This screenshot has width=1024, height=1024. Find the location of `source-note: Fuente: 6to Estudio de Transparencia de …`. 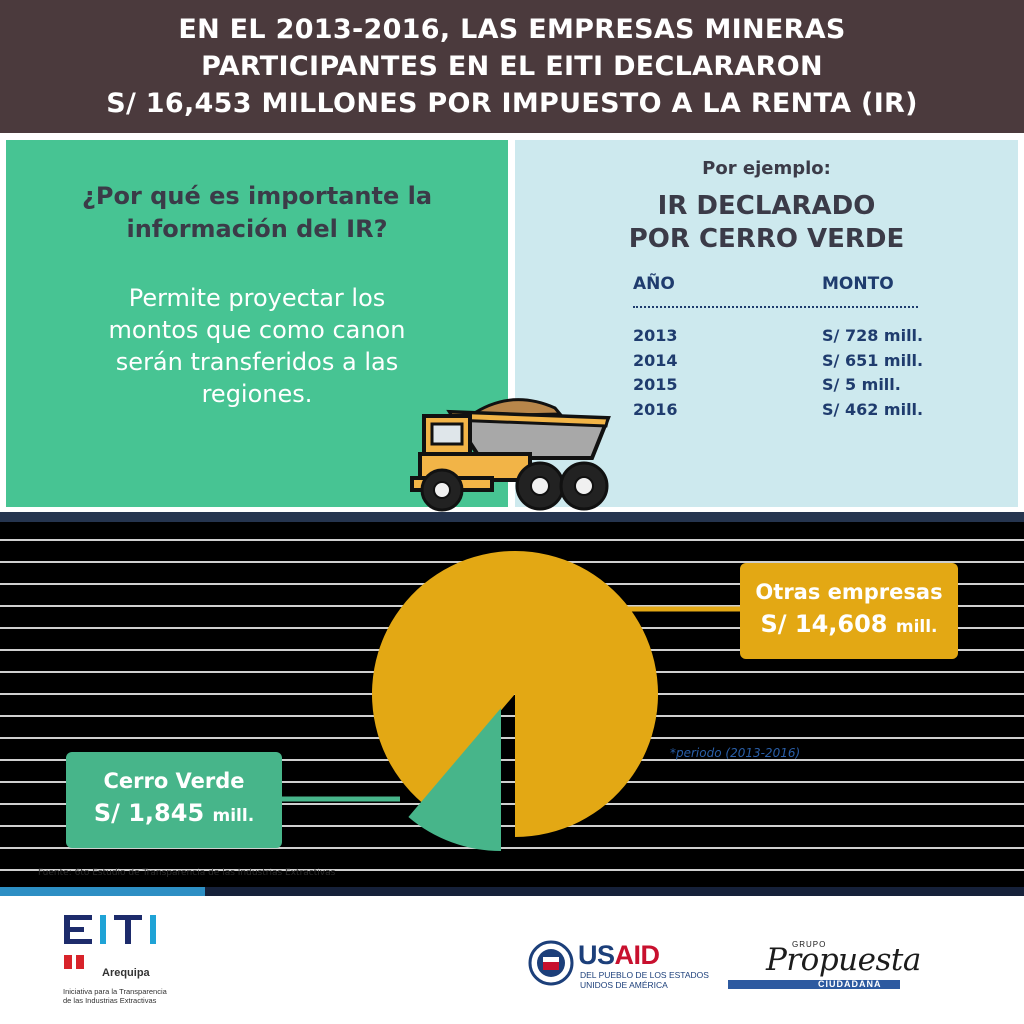

source-note: Fuente: 6to Estudio de Transparencia de … is located at coordinates (187, 873).